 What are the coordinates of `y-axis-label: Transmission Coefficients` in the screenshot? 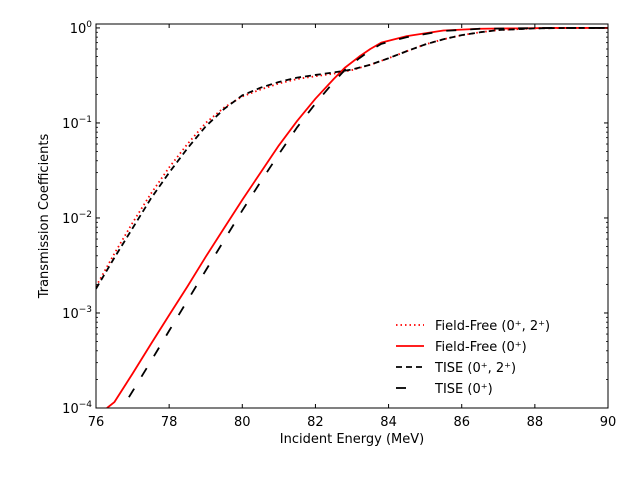 It's located at (44, 216).